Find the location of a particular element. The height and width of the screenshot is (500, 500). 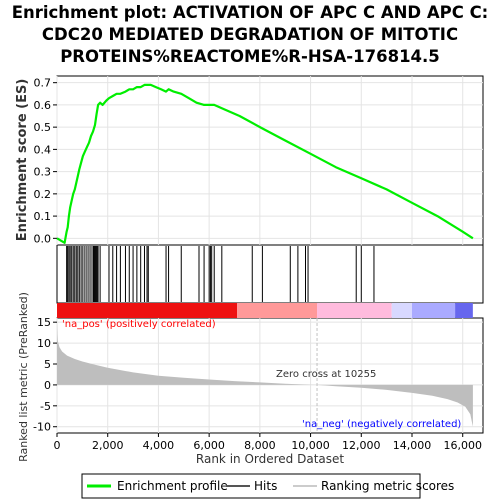

metric-x-tick-label: 8,000 is located at coordinates (260, 445).